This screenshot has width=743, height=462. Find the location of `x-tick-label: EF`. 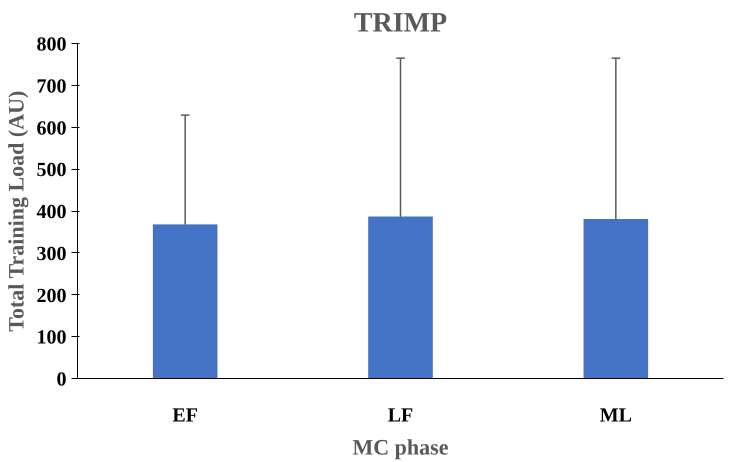

x-tick-label: EF is located at coordinates (185, 415).